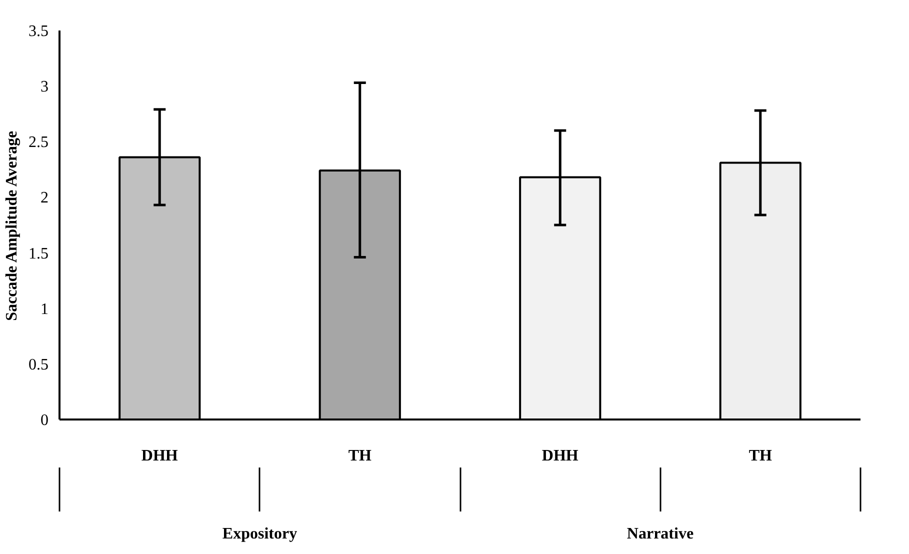 This screenshot has width=909, height=554. Describe the element at coordinates (44, 87) in the screenshot. I see `y-tick-label: 3` at that location.